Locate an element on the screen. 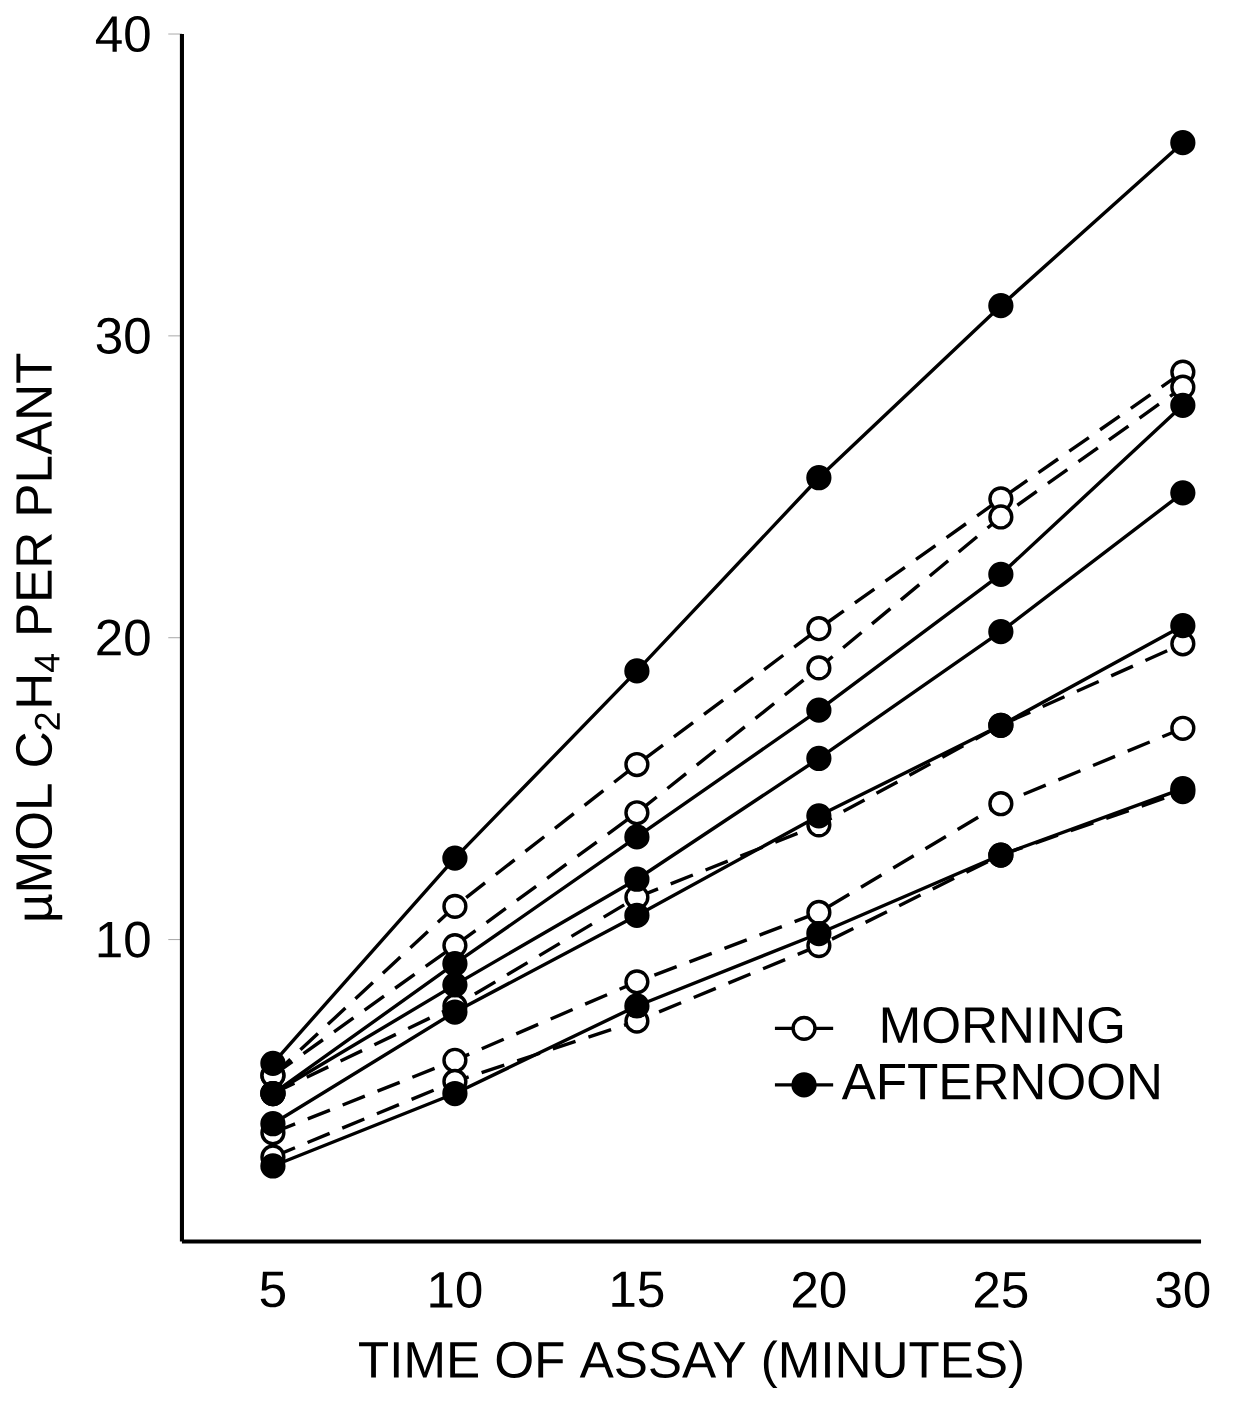 The height and width of the screenshot is (1404, 1241). y-axis-title: µMOL C$_{2}$H$_{4}$ PER PLANT is located at coordinates (39, 636).